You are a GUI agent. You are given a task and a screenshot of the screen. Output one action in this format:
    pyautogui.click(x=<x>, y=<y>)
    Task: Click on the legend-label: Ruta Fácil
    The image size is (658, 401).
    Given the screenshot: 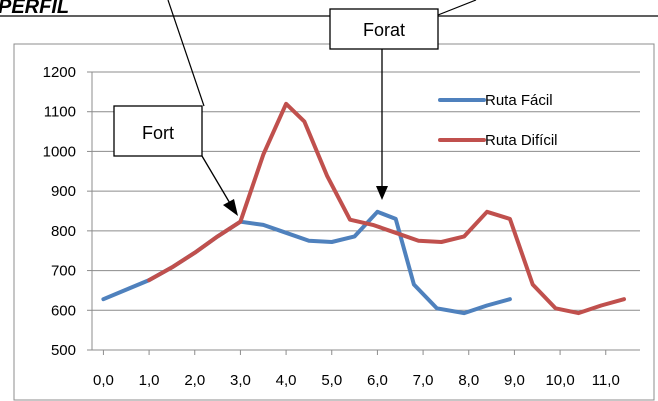 What is the action you would take?
    pyautogui.click(x=519, y=100)
    